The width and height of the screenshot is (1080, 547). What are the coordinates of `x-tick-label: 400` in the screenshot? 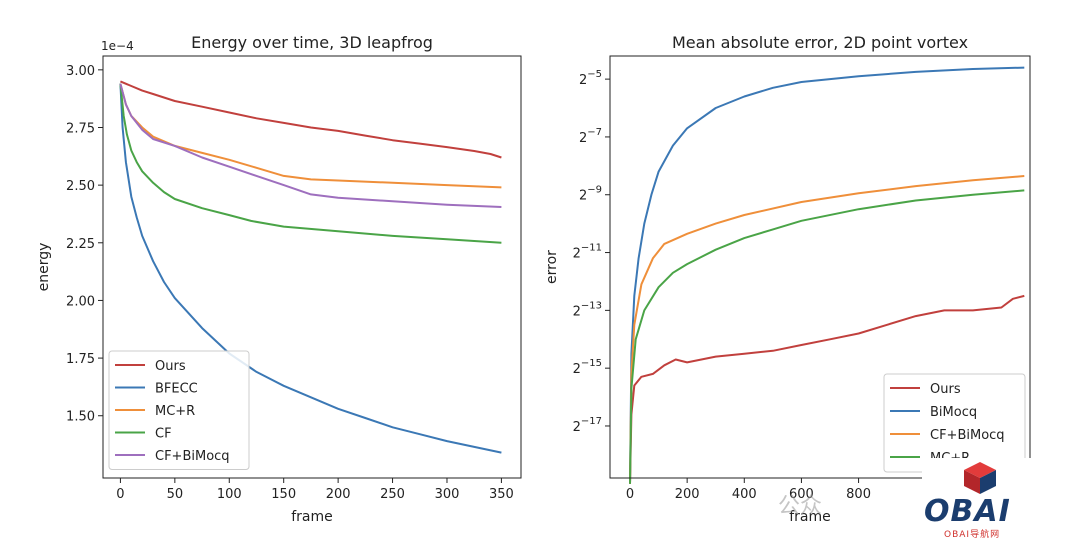 It's located at (744, 494).